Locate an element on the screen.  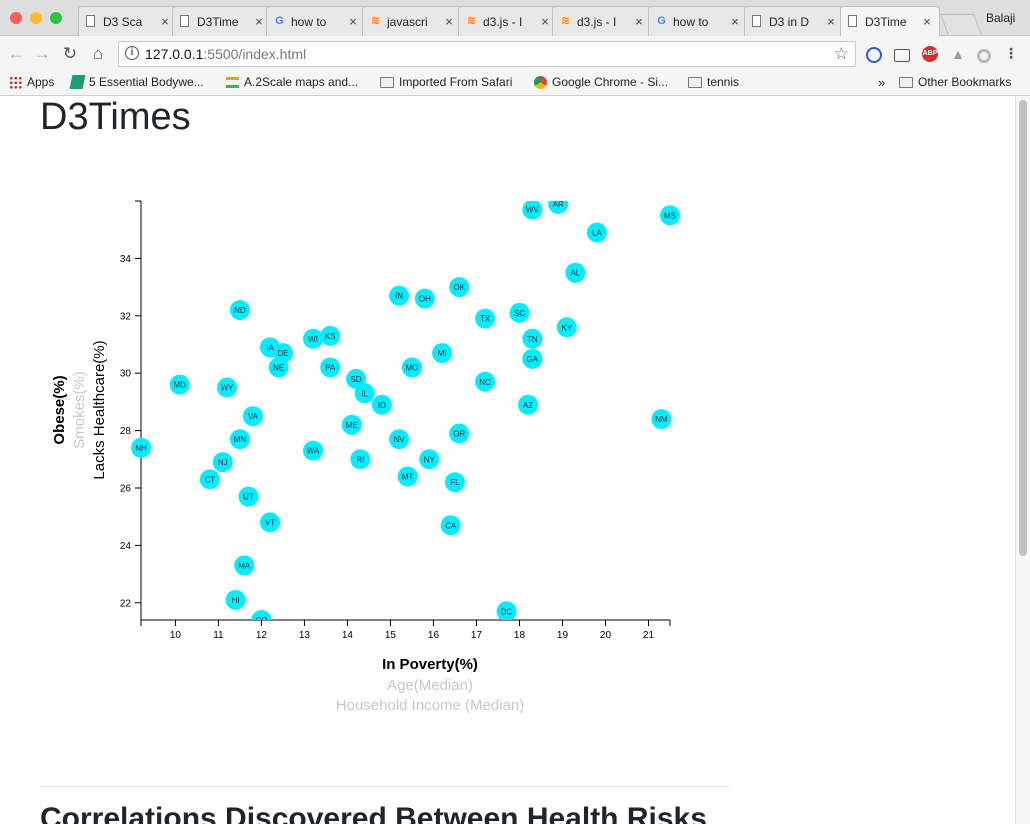
state-point-mi is located at coordinates (442, 353).